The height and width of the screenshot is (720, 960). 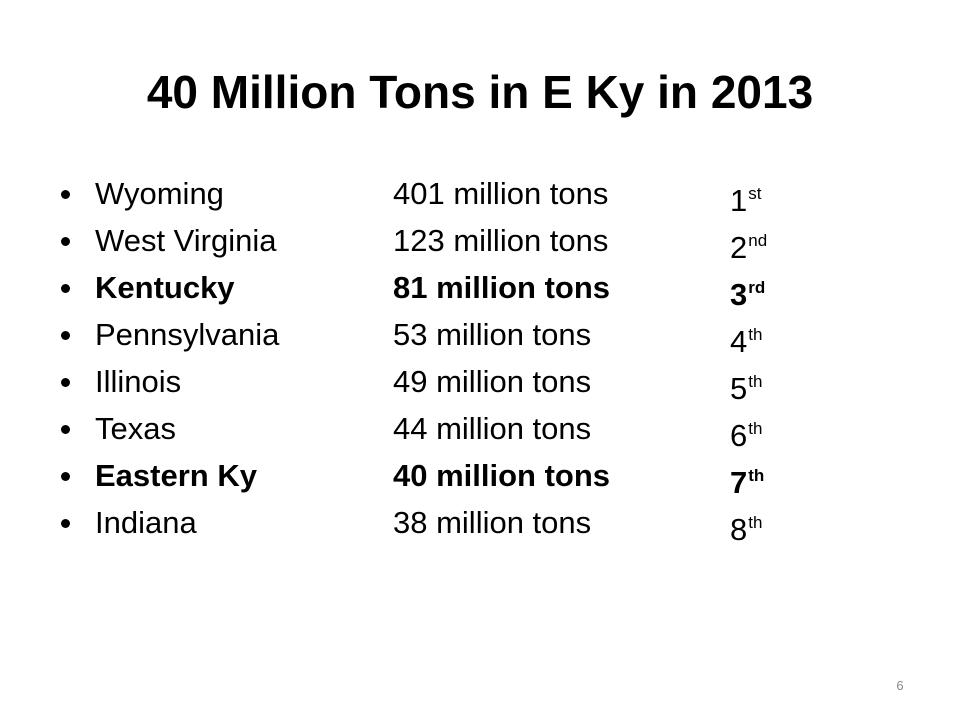 I want to click on state-name: Kentucky, so click(x=165, y=287).